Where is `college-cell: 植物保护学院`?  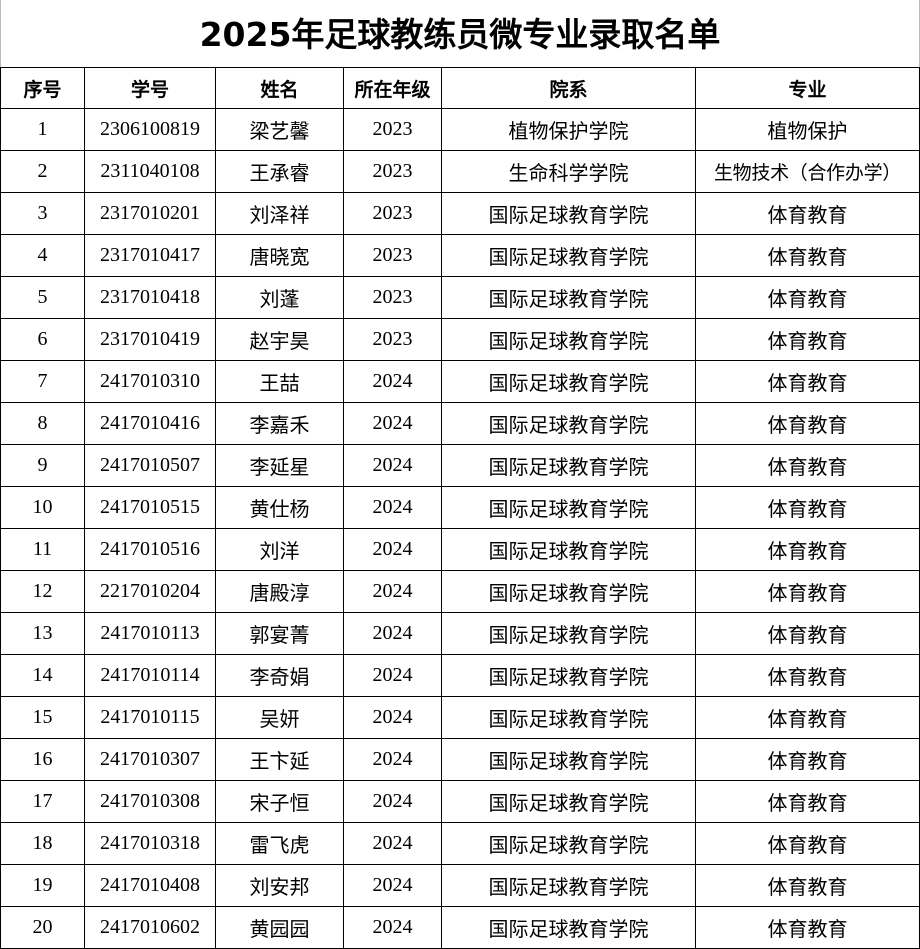
college-cell: 植物保护学院 is located at coordinates (568, 129).